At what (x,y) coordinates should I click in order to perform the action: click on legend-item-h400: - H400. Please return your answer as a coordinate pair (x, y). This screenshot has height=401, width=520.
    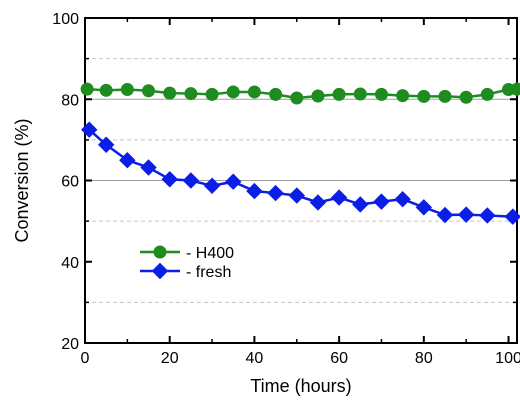
    Looking at the image, I should click on (187, 253).